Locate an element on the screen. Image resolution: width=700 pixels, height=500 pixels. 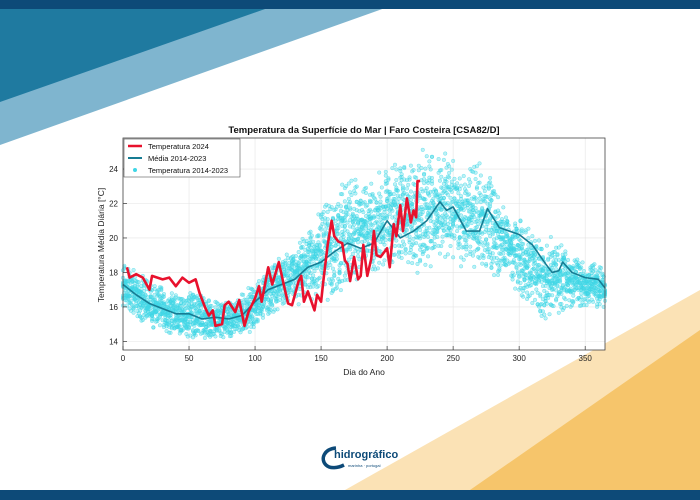
x-tick-label: 300 is located at coordinates (519, 358).